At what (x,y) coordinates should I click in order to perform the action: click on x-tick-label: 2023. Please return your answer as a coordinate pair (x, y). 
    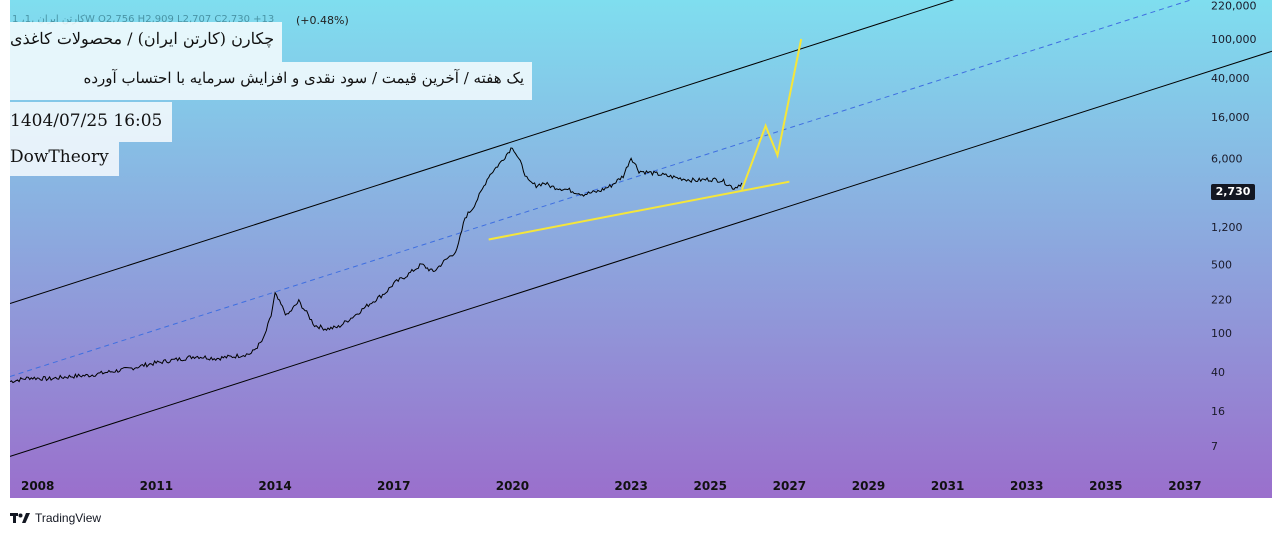
    Looking at the image, I should click on (630, 486).